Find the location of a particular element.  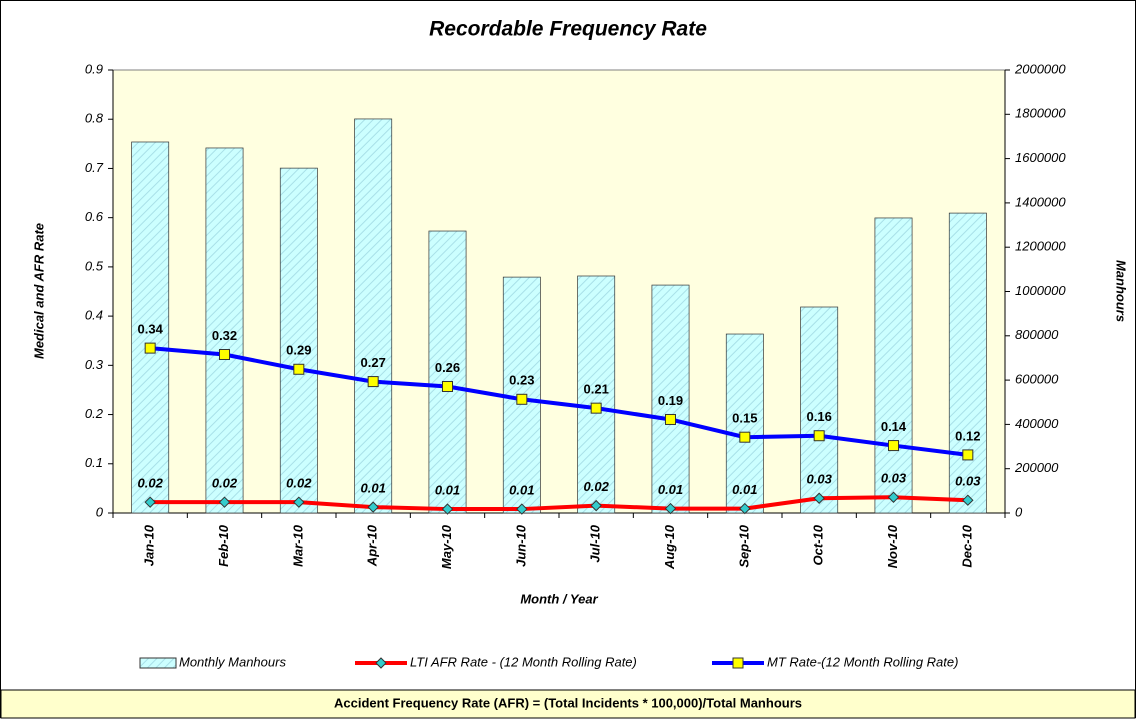

x-tick-label: Sep-10 is located at coordinates (743, 545).